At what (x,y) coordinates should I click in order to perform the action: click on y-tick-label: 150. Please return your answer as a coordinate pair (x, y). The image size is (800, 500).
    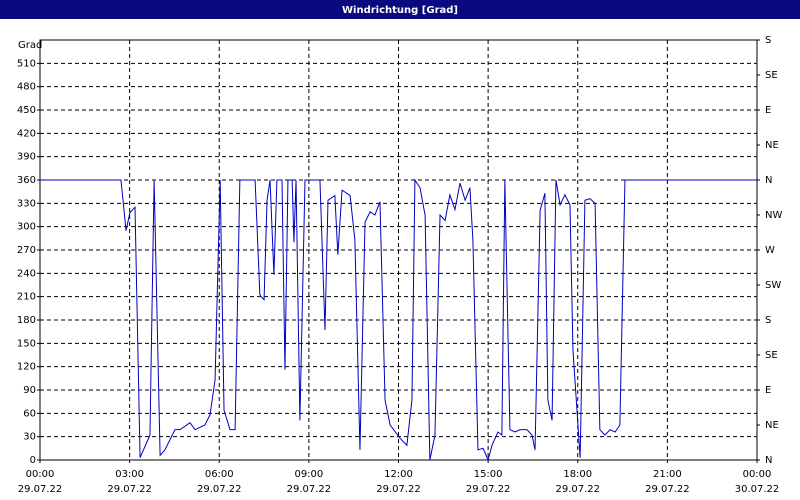
    Looking at the image, I should click on (26, 343).